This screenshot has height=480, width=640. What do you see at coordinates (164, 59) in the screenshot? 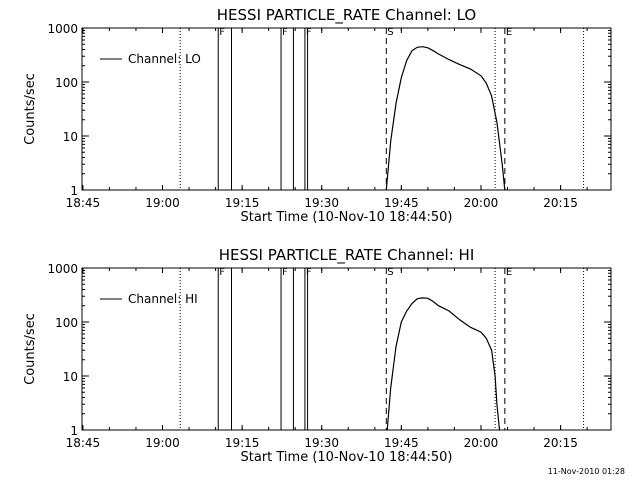
I see `legend-label: Channel: LO` at bounding box center [164, 59].